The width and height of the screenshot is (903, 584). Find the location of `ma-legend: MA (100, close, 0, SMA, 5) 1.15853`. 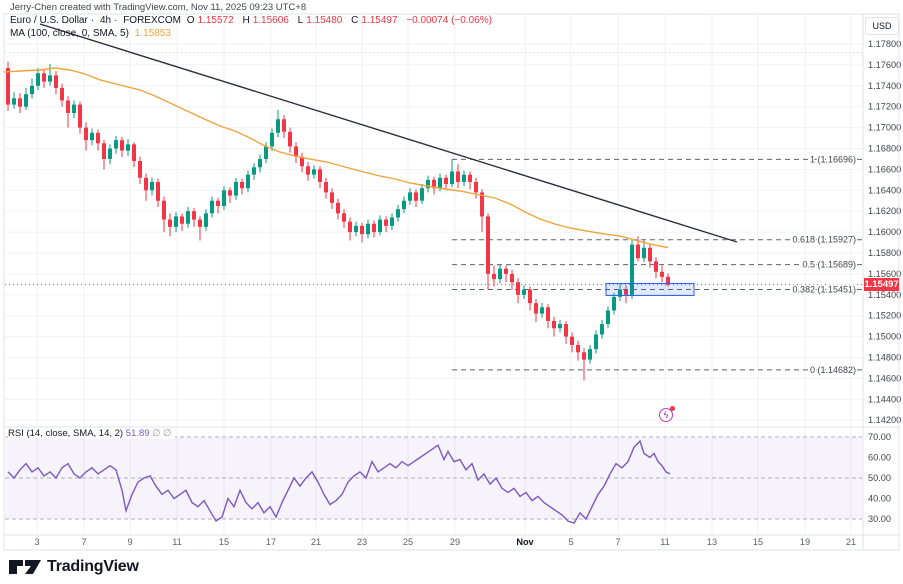

ma-legend: MA (100, close, 0, SMA, 5) 1.15853 is located at coordinates (92, 33).